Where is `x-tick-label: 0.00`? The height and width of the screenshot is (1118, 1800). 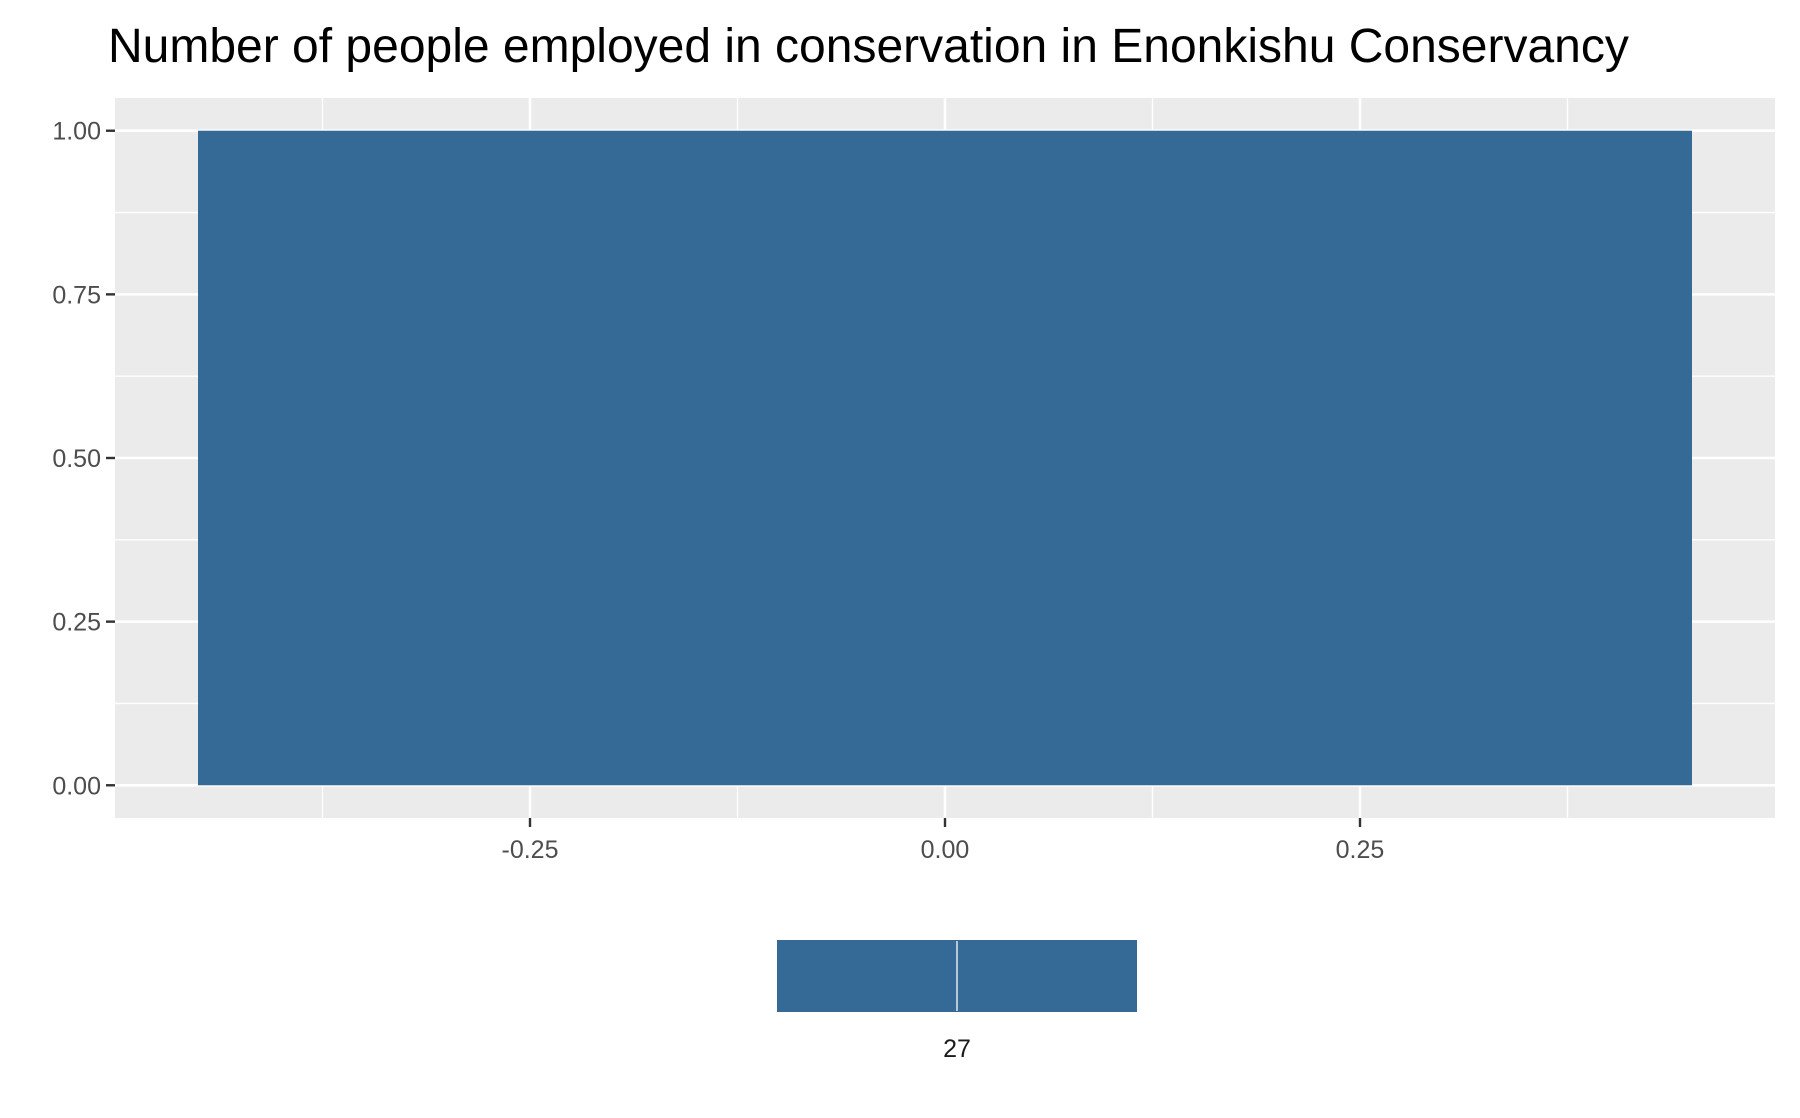 x-tick-label: 0.00 is located at coordinates (945, 850).